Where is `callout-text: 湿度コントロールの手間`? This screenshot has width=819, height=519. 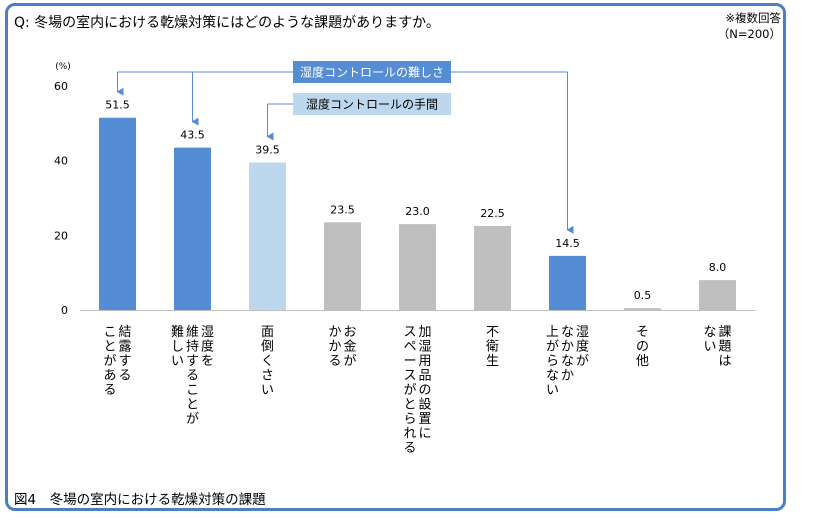
callout-text: 湿度コントロールの手間 is located at coordinates (372, 104).